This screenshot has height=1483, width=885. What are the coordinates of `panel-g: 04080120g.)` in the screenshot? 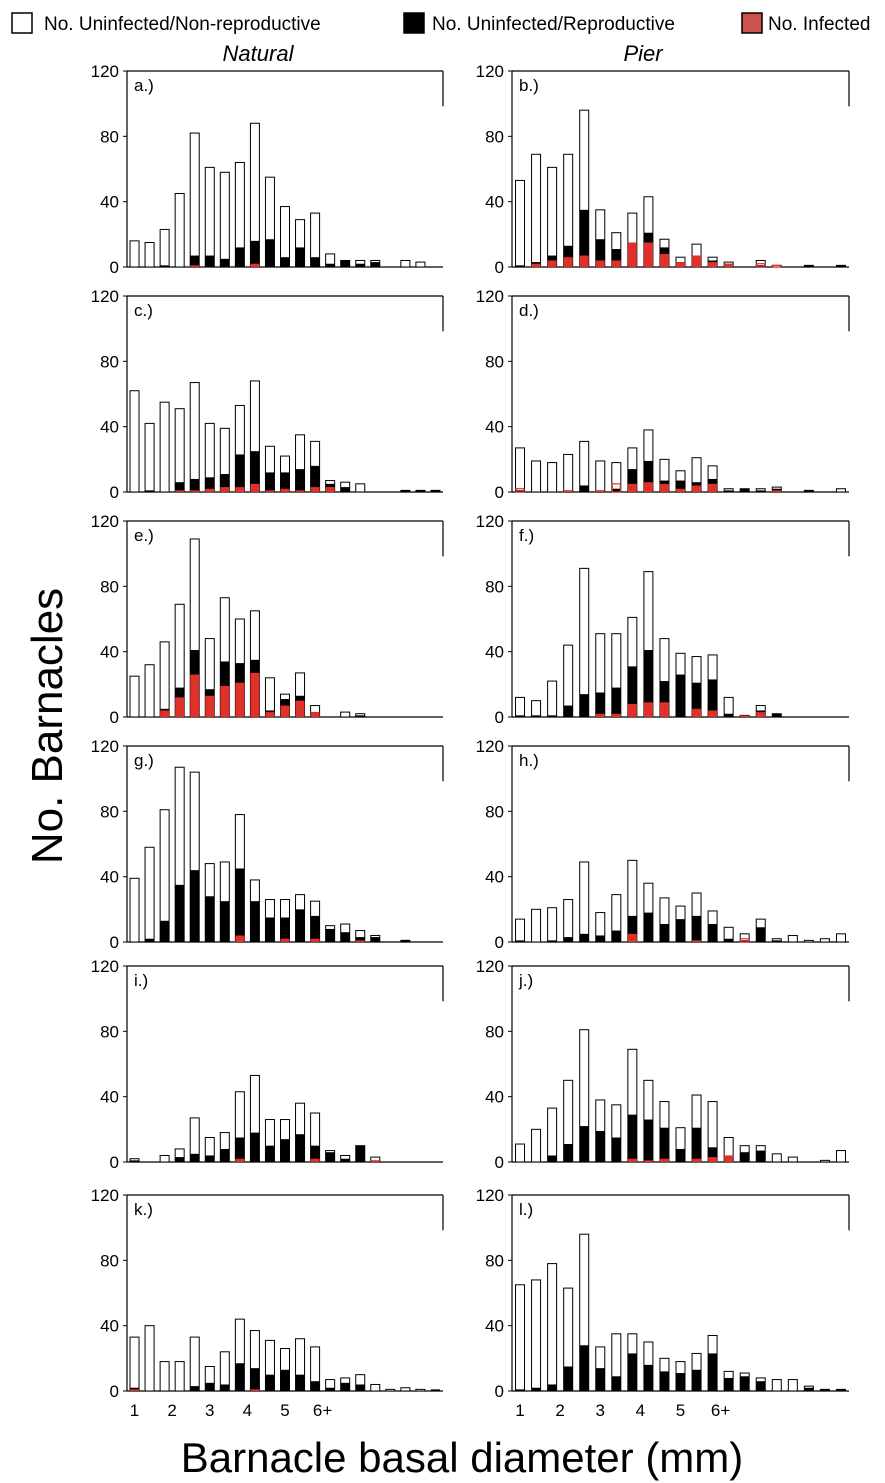 It's located at (267, 844).